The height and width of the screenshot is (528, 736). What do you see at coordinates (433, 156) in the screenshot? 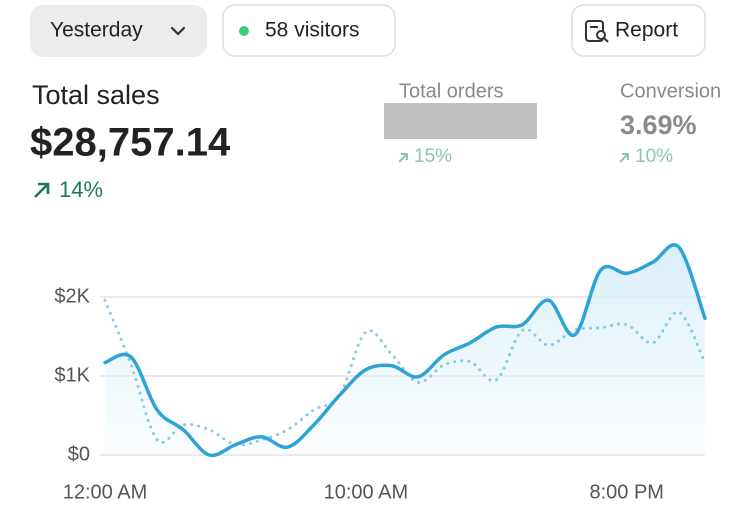
I see `metric-change: 15%` at bounding box center [433, 156].